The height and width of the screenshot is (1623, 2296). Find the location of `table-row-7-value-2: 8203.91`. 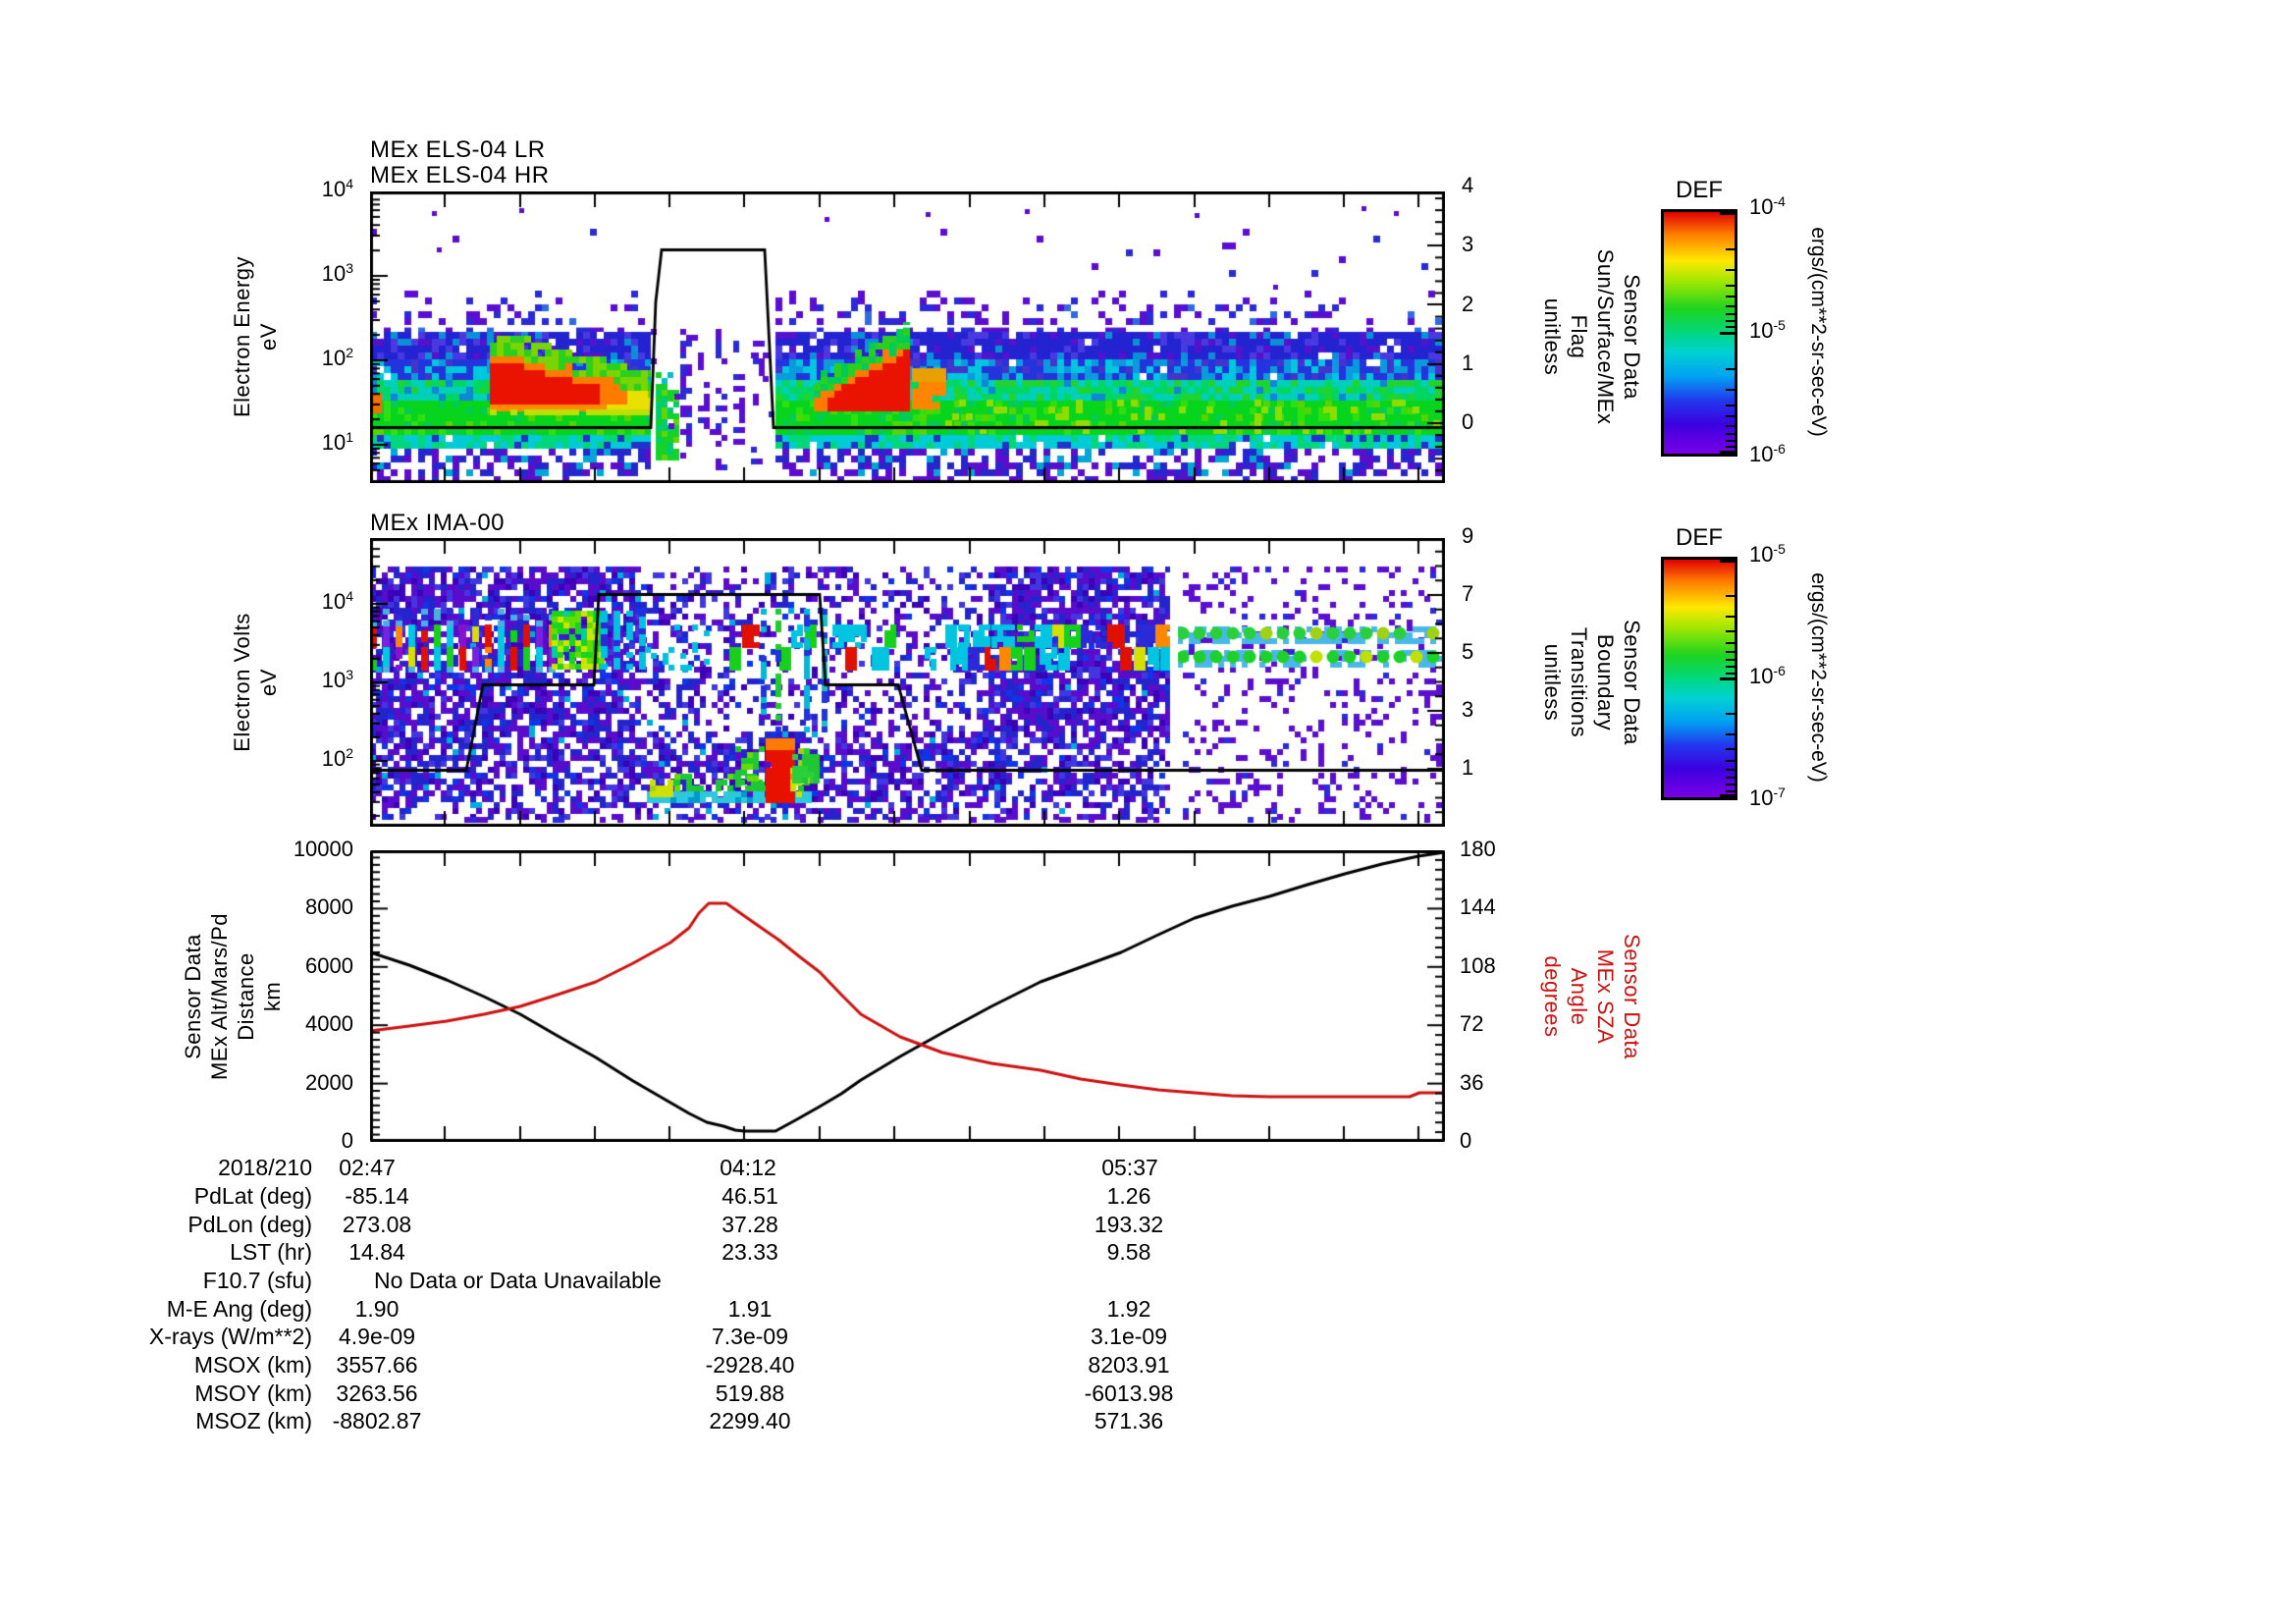

table-row-7-value-2: 8203.91 is located at coordinates (1129, 1365).